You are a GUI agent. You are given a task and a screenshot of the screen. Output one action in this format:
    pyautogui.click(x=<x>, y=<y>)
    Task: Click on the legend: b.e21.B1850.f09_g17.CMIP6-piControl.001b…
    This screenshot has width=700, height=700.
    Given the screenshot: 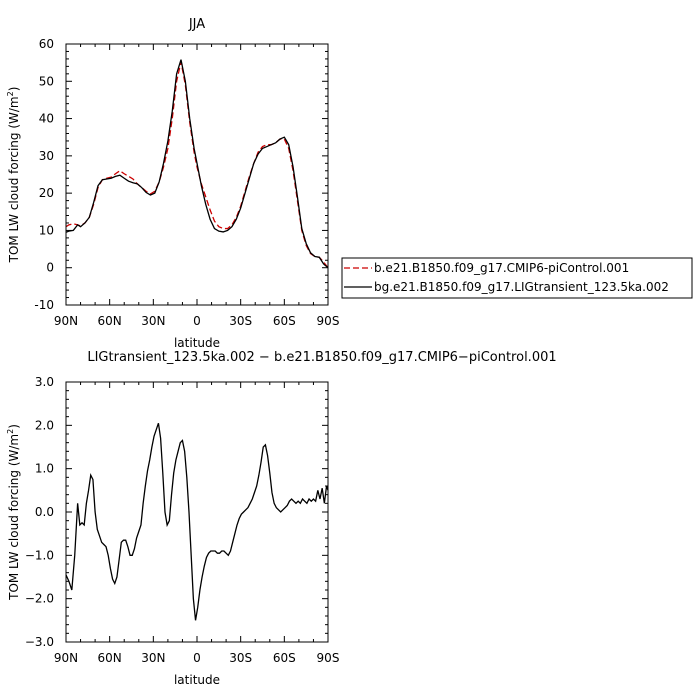 What is the action you would take?
    pyautogui.click(x=517, y=278)
    